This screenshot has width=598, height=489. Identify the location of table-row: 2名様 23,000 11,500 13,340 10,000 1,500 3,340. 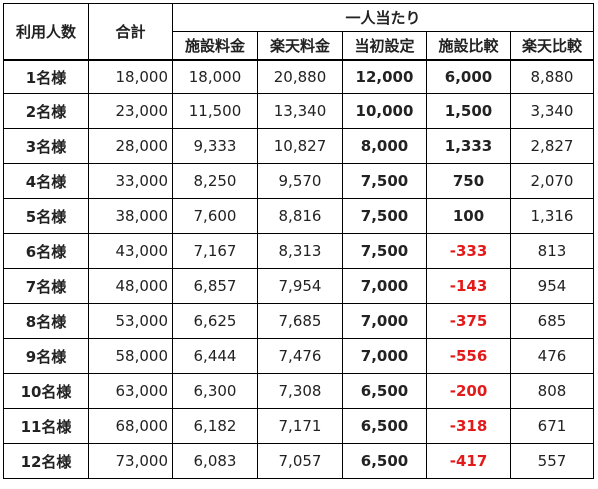
(298, 111).